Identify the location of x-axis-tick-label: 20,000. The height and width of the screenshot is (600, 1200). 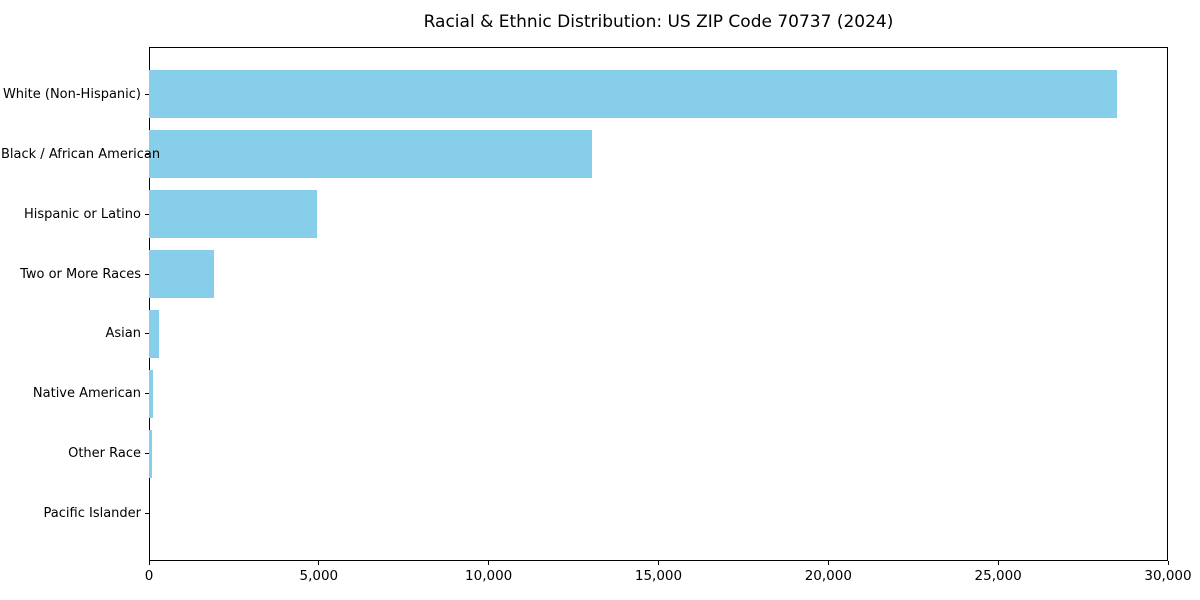
(828, 576).